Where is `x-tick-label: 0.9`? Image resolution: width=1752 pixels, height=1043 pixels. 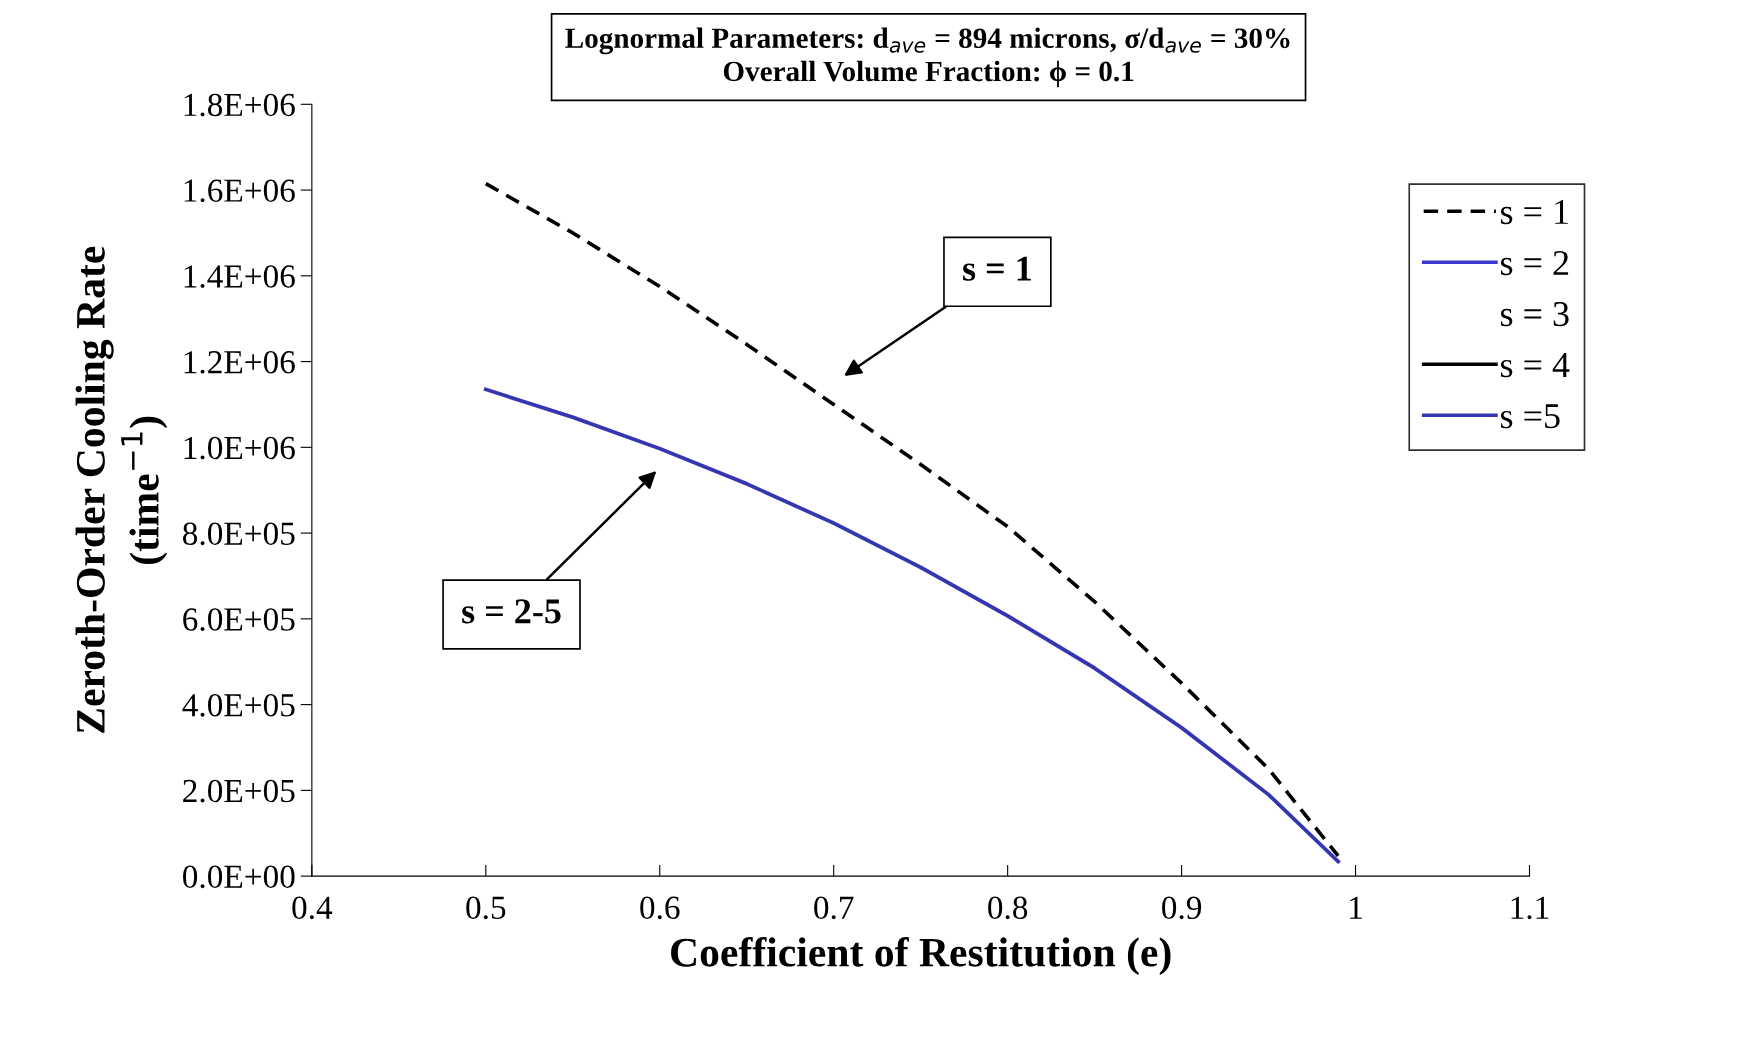
x-tick-label: 0.9 is located at coordinates (1182, 908).